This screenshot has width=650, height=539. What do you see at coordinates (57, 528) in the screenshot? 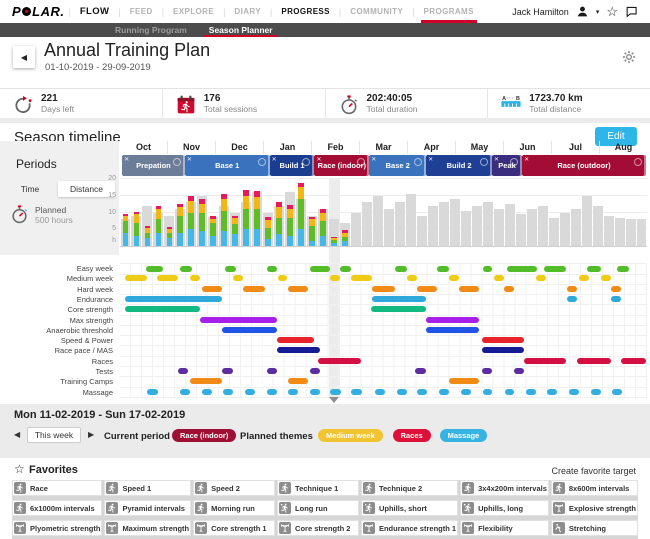
I see `favorite-card-plyometric-strength: Plyometric strength` at bounding box center [57, 528].